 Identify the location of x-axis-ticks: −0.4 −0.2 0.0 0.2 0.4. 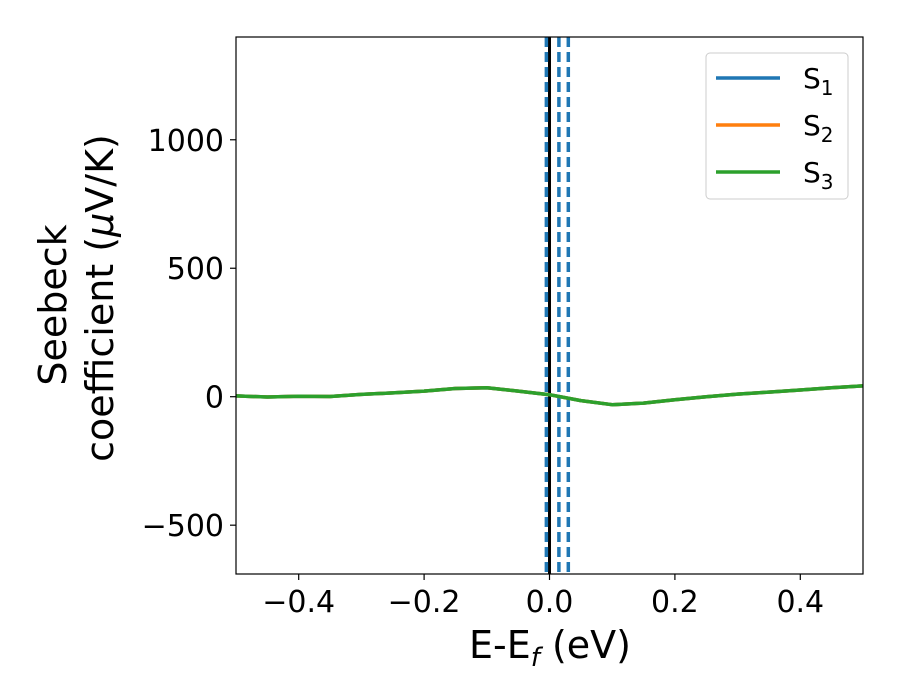
(543, 597).